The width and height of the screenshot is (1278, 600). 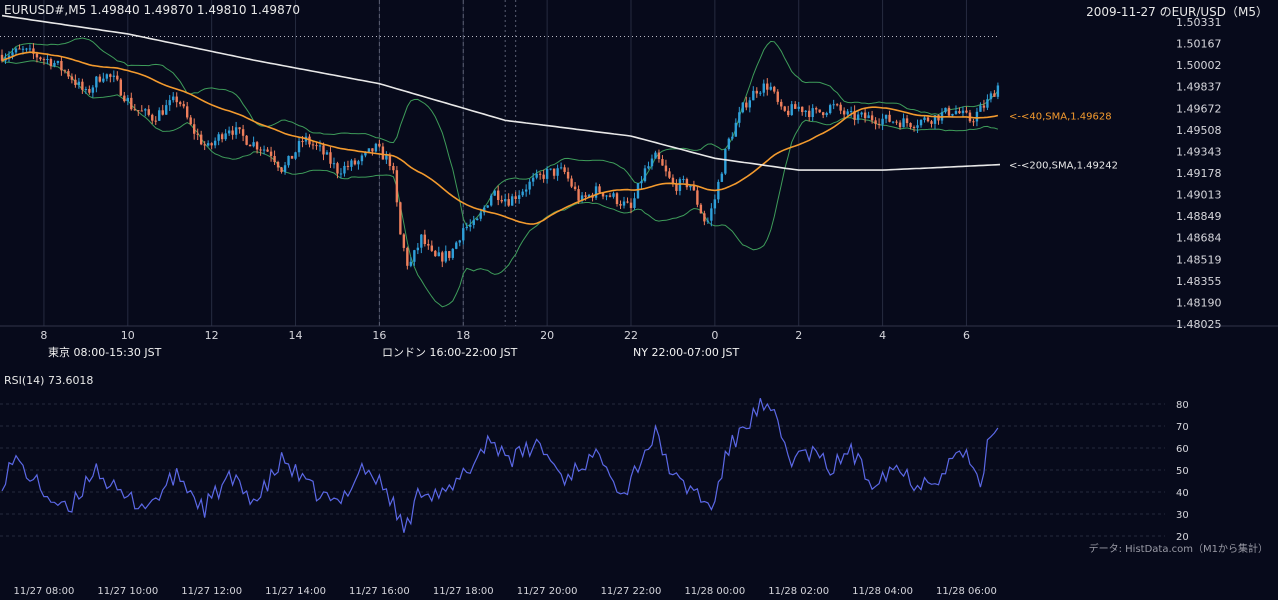 I want to click on hour-tick-label: 8, so click(x=43, y=335).